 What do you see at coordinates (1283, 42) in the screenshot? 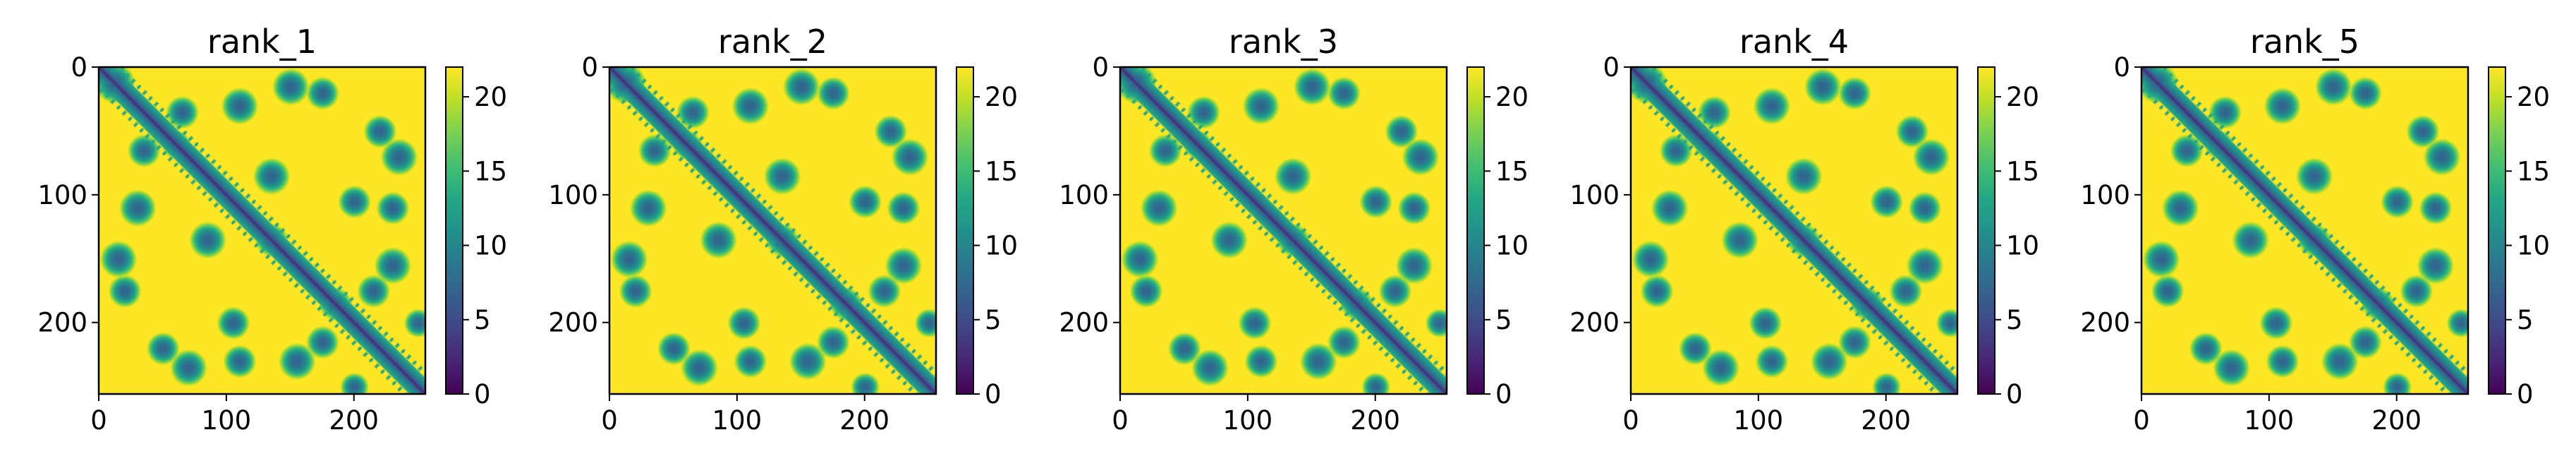
I see `chart-title: rank_3` at bounding box center [1283, 42].